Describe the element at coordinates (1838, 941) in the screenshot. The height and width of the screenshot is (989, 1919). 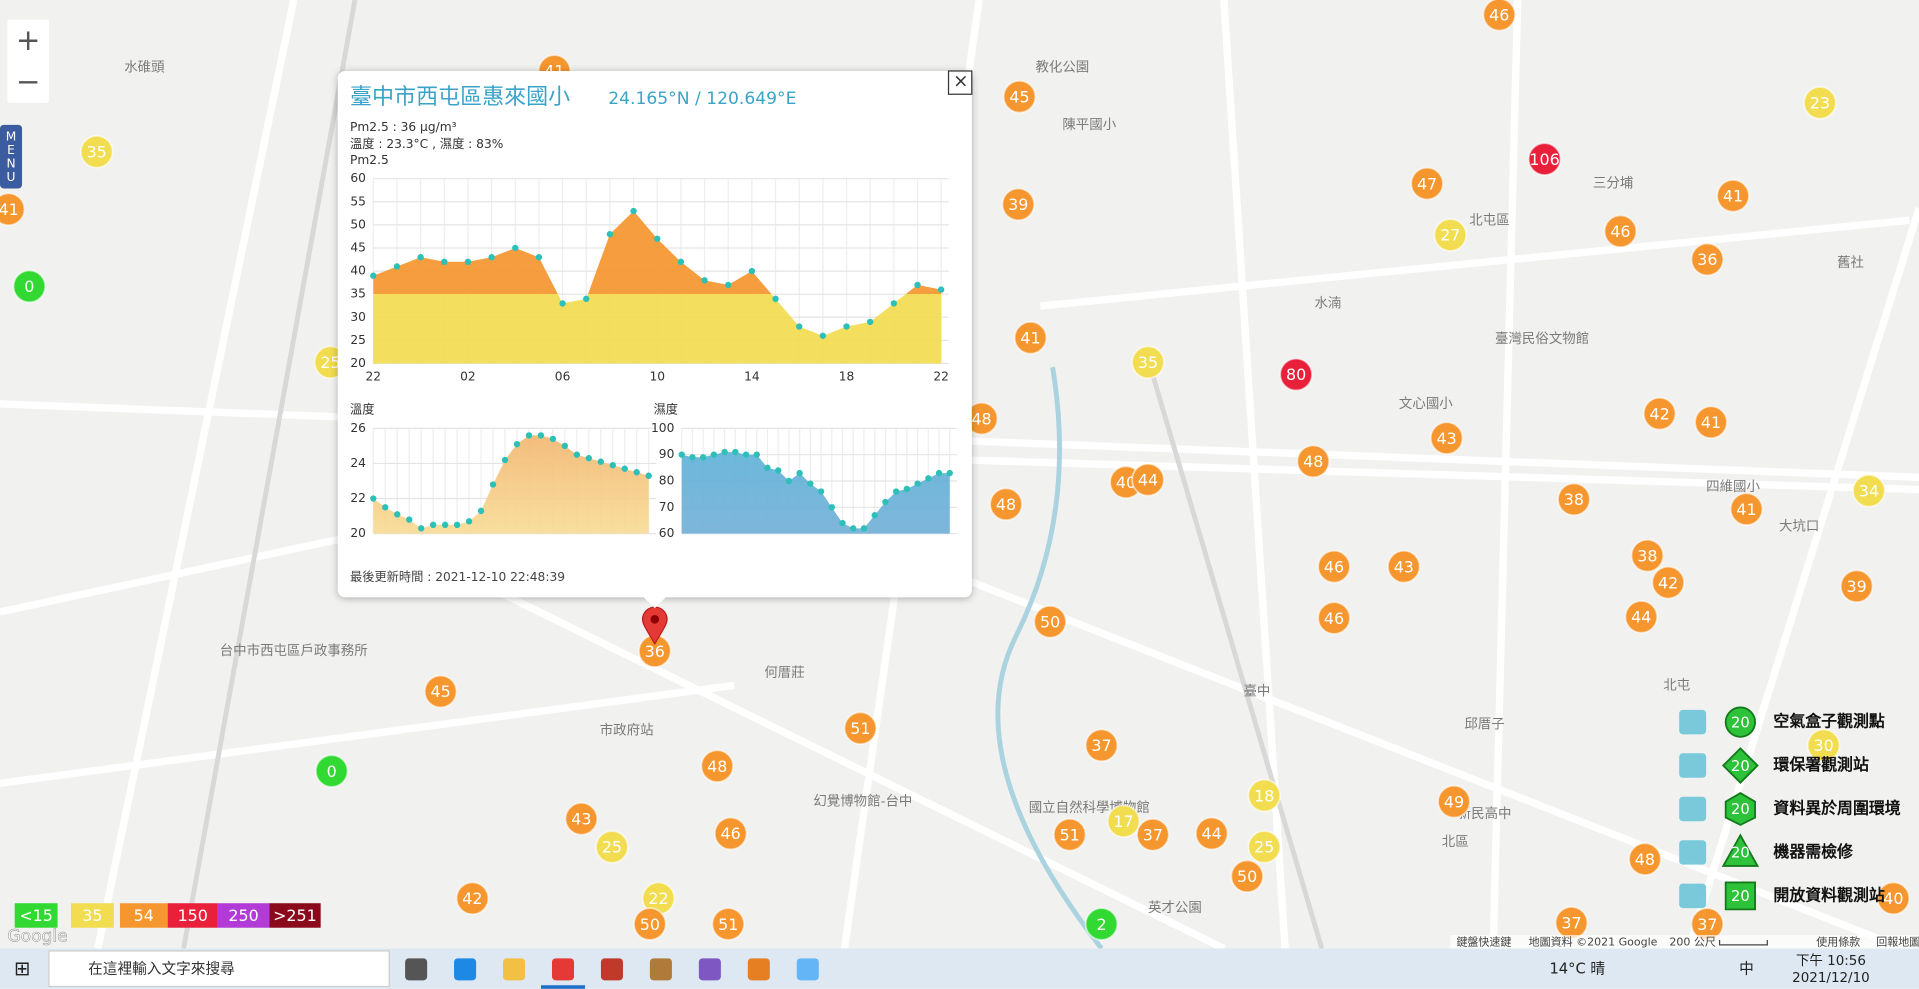
I see `map-credit: 使用條款` at that location.